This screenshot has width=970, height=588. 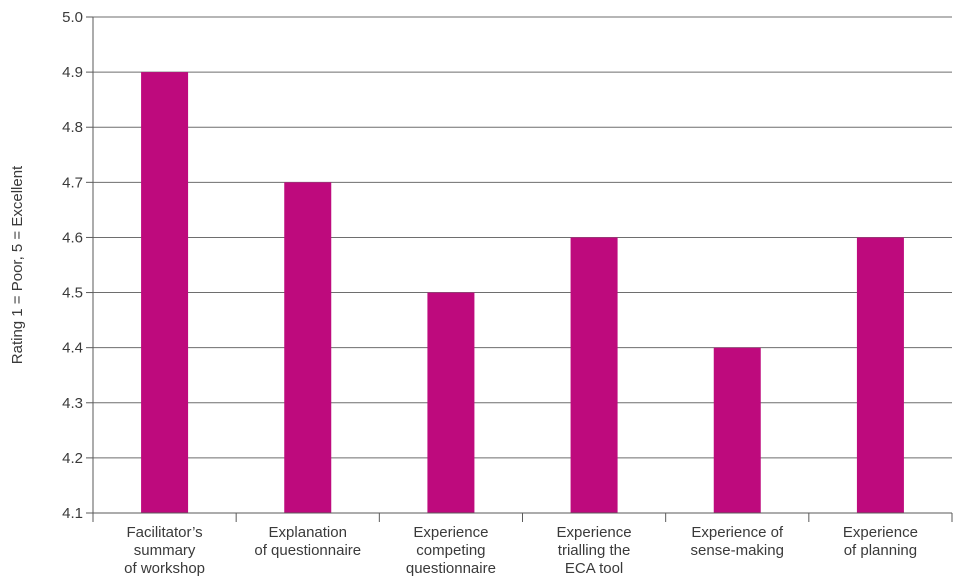 What do you see at coordinates (737, 541) in the screenshot?
I see `x-category-label: Experience of sense-making` at bounding box center [737, 541].